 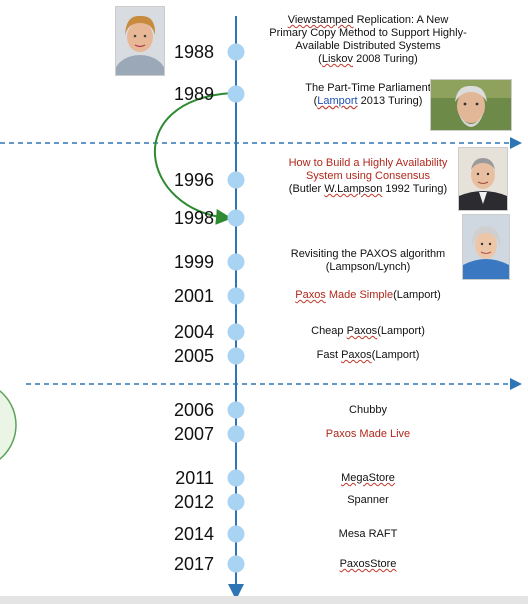 I want to click on event-text-segment: PaxosStore, so click(x=368, y=564).